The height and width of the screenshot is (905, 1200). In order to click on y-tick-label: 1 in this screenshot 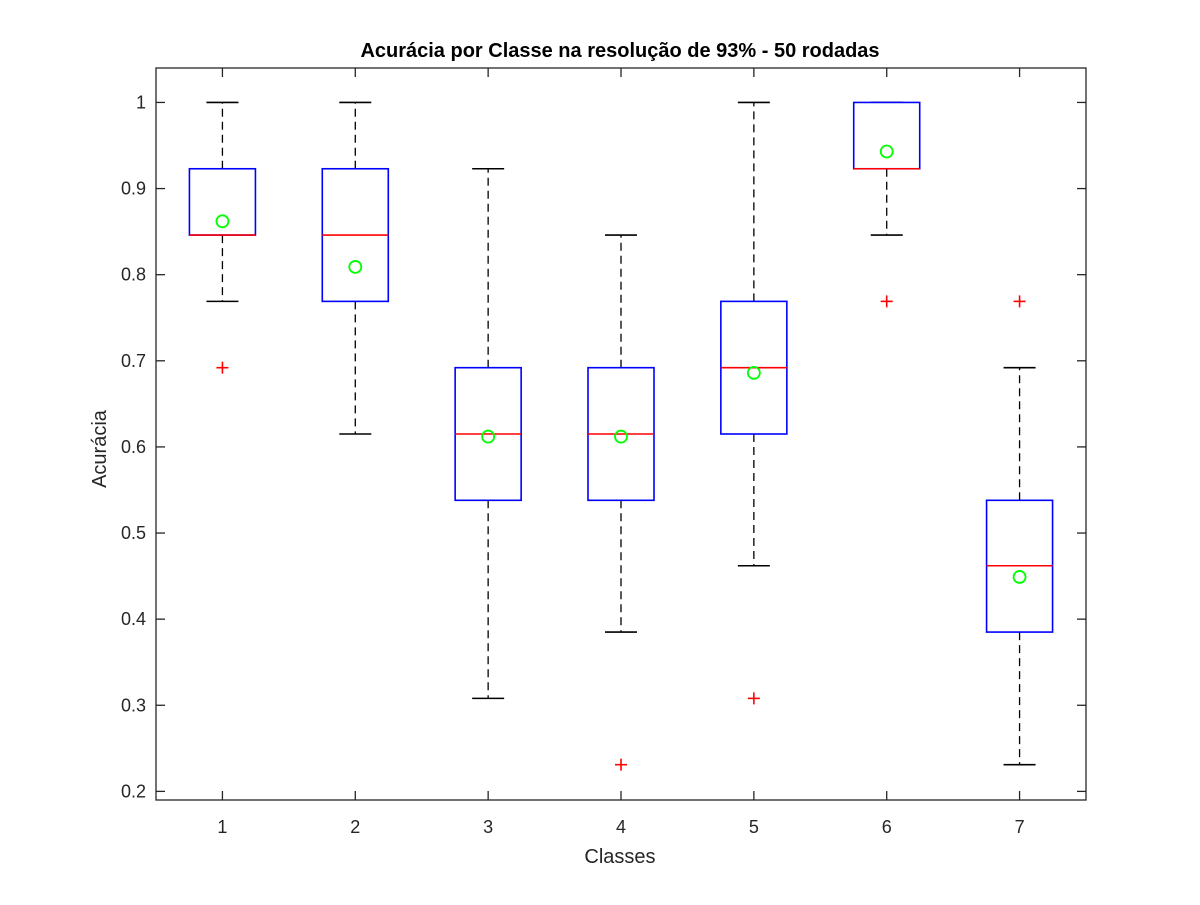, I will do `click(141, 102)`.